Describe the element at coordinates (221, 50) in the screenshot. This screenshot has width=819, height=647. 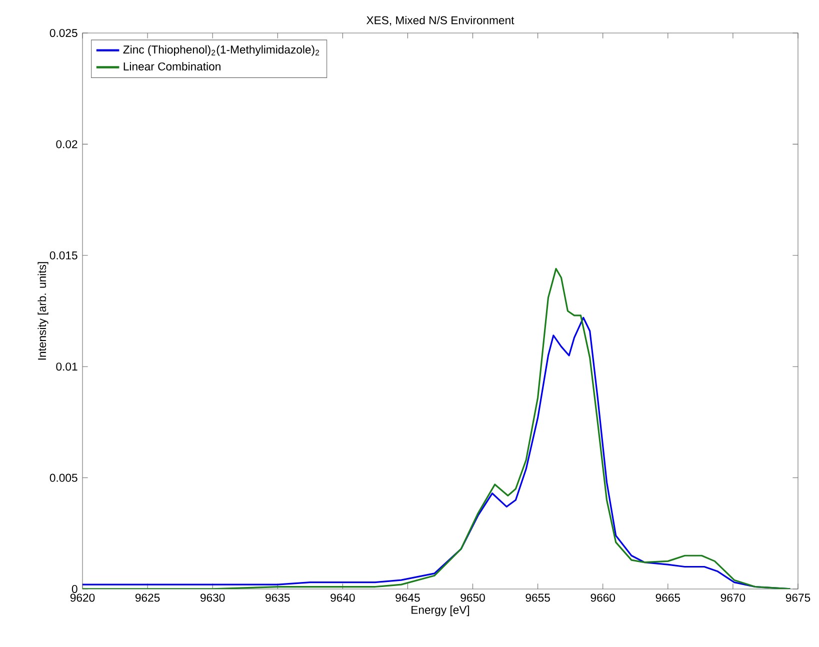
I see `legend-label: Zinc (Thiophenol)$_{2}$(1-Methylimidazole)$_{2}$` at that location.